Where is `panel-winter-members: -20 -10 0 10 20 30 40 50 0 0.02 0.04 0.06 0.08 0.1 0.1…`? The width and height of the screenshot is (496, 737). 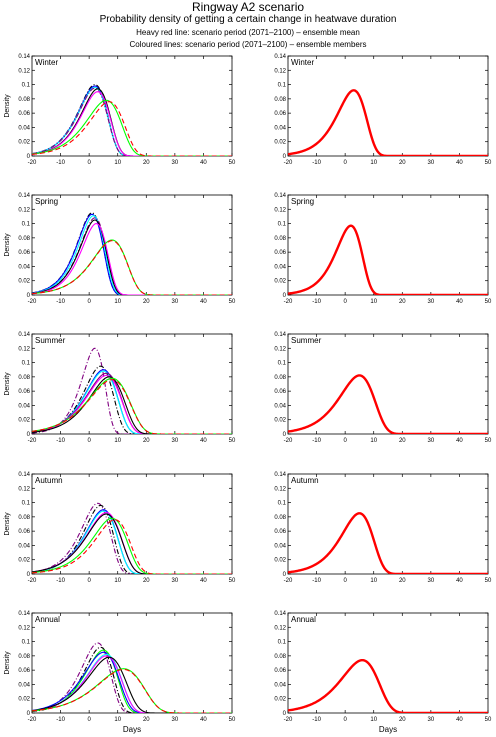
panel-winter-members: -20 -10 0 10 20 30 40 50 0 0.02 0.04 0.06 0.08 0.1 0.1… is located at coordinates (120, 110).